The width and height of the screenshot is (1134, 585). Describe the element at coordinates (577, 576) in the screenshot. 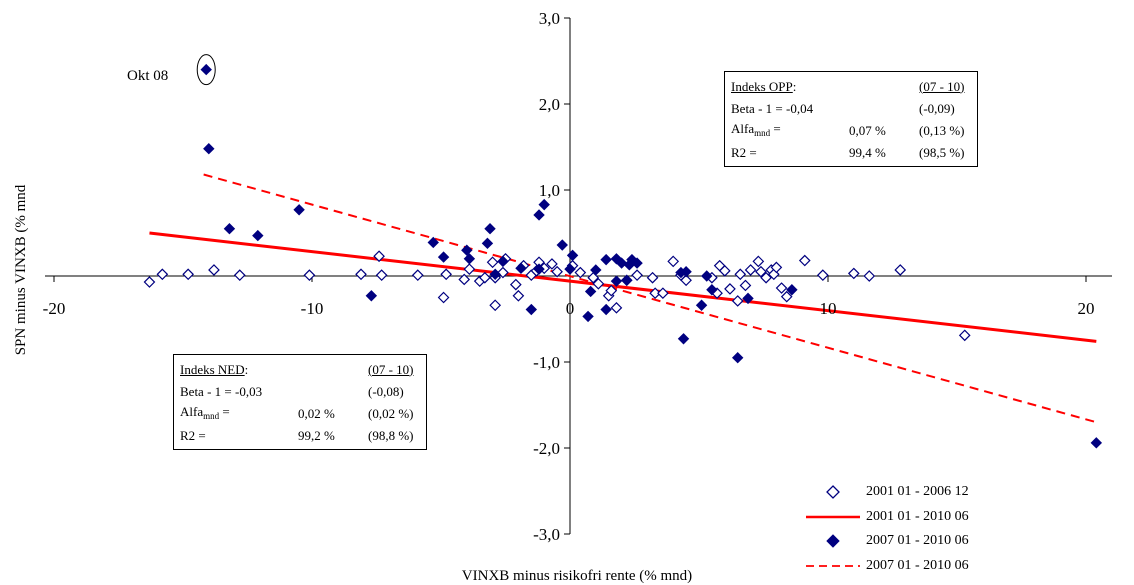

I see `x-axis-title: VINXB minus risikofri rente (% mnd)` at that location.